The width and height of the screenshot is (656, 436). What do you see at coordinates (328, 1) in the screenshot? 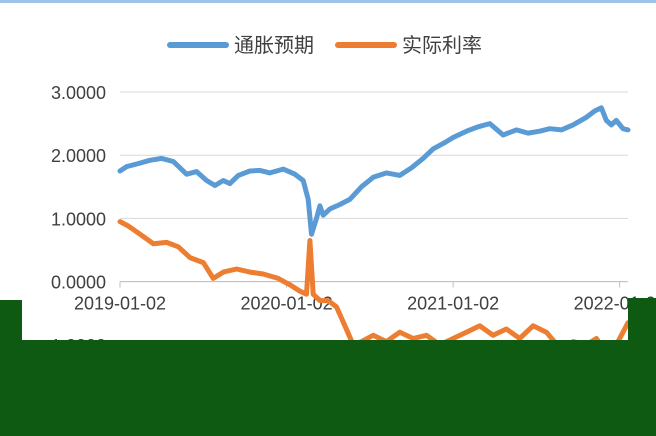
I see `top-border-line` at bounding box center [328, 1].